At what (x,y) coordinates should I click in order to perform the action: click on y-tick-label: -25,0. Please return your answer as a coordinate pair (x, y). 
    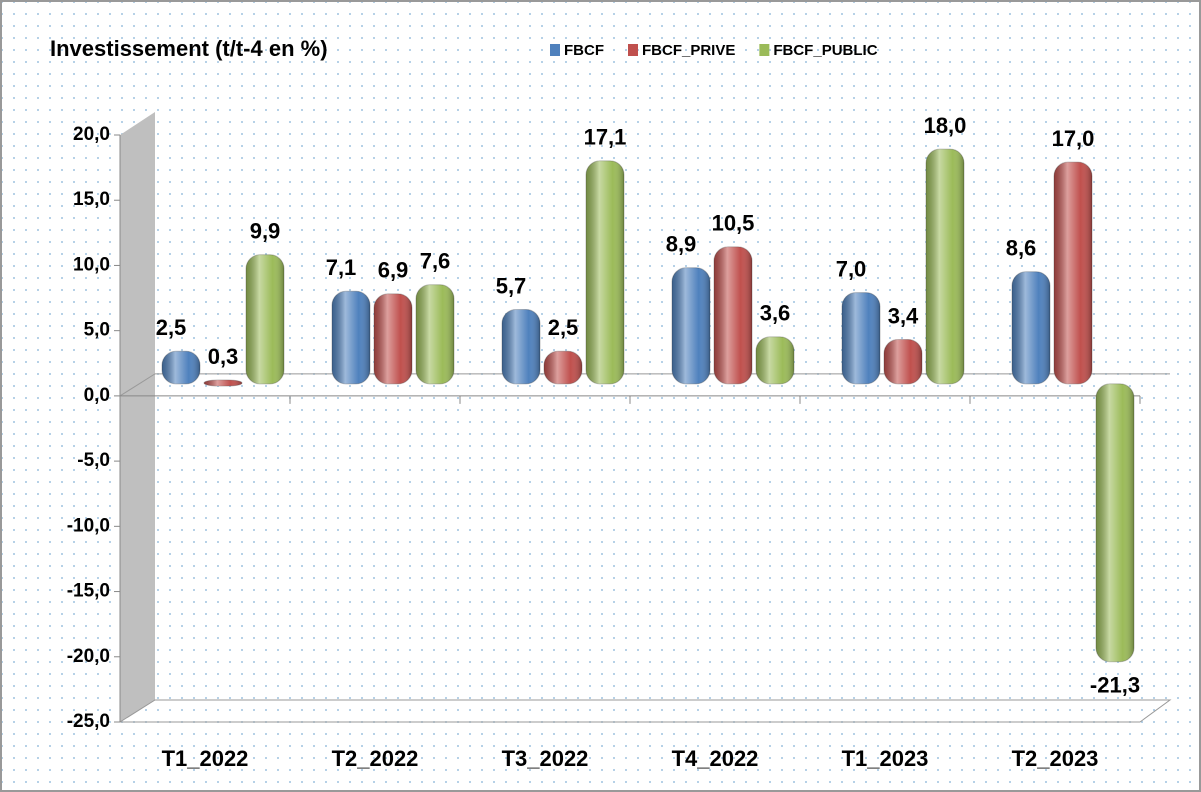
    Looking at the image, I should click on (88, 721).